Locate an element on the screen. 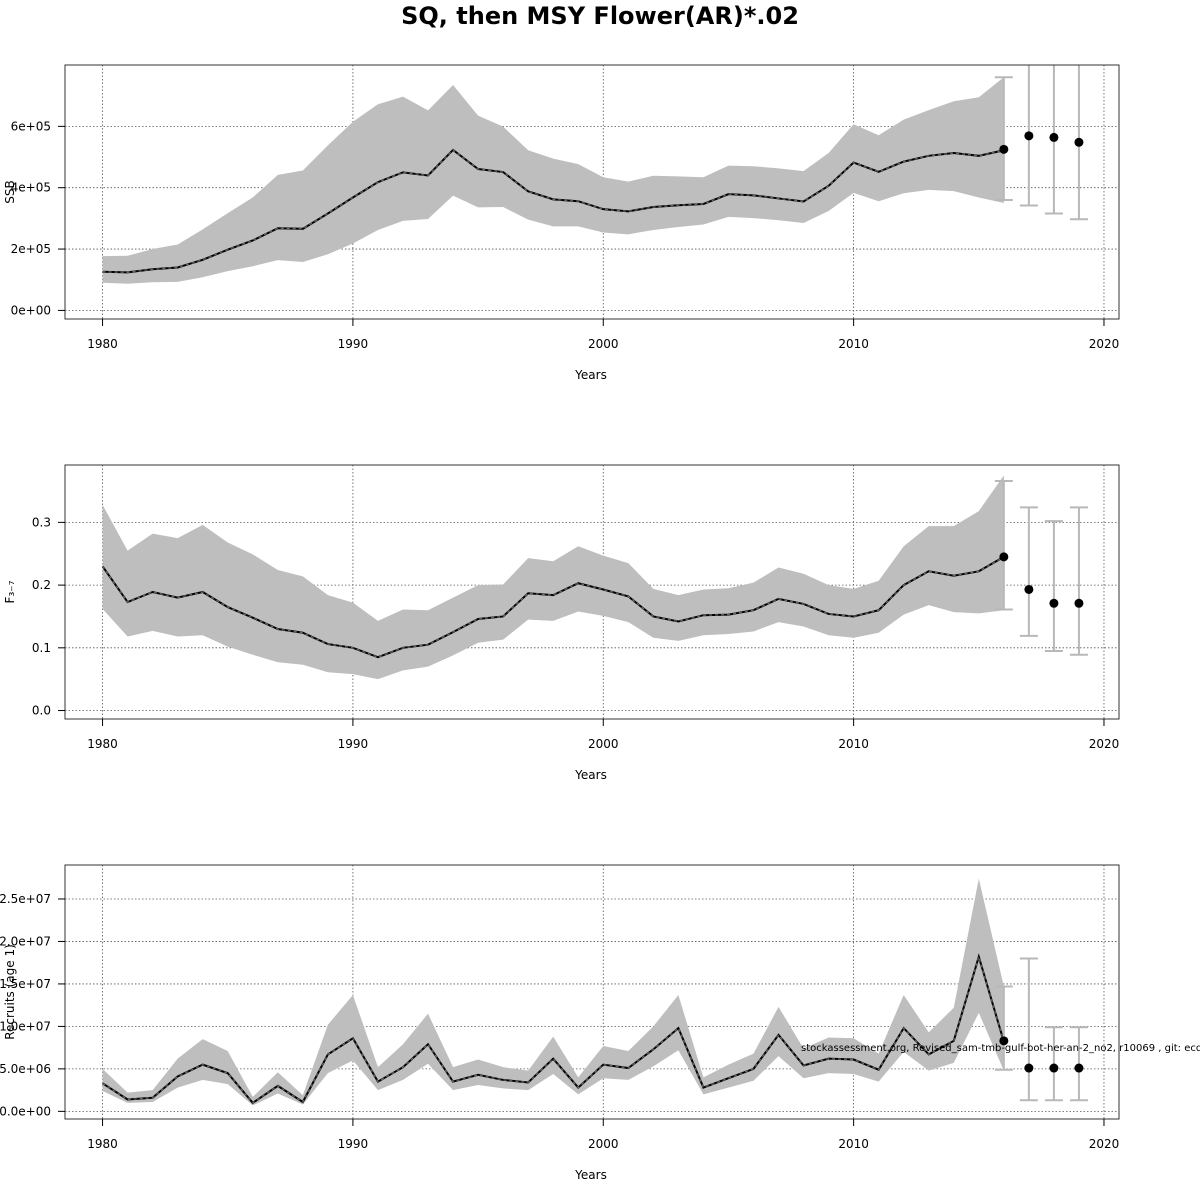 The height and width of the screenshot is (1200, 1200). recruits-forecast-point-2016 is located at coordinates (1004, 1041).